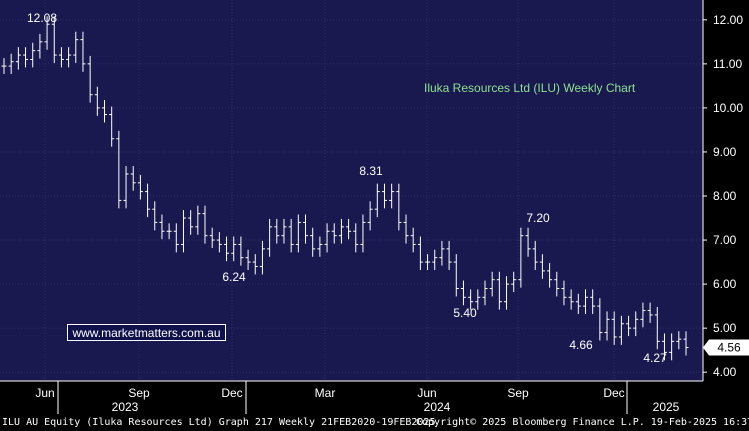  What do you see at coordinates (655, 358) in the screenshot?
I see `annotation-6: 4.27` at bounding box center [655, 358].